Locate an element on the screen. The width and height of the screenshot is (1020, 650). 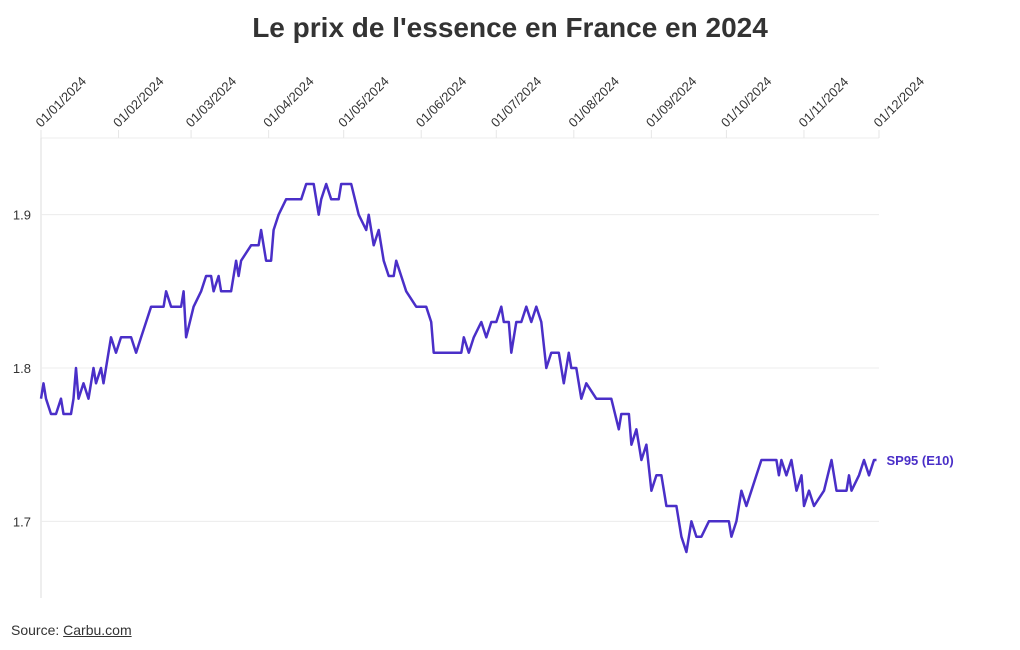
y-tick-label: 1.7 is located at coordinates (22, 521).